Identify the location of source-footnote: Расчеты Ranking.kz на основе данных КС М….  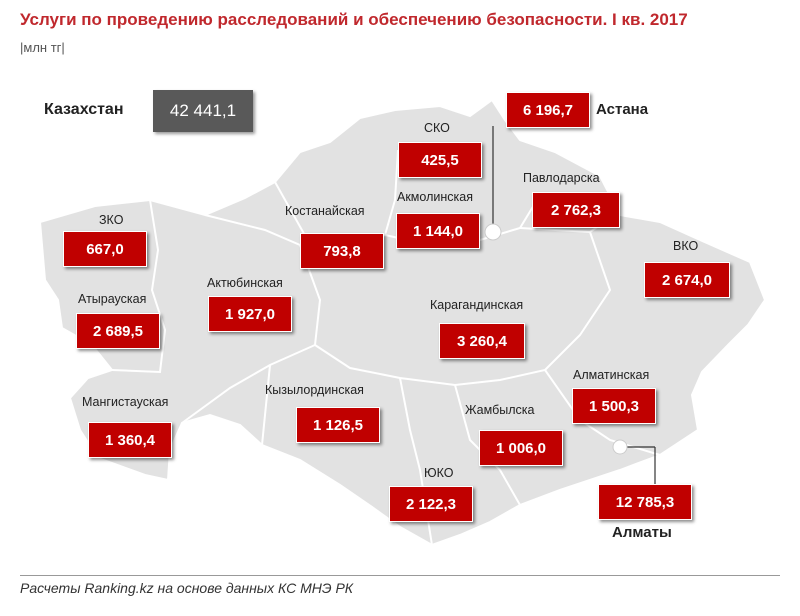
(187, 588).